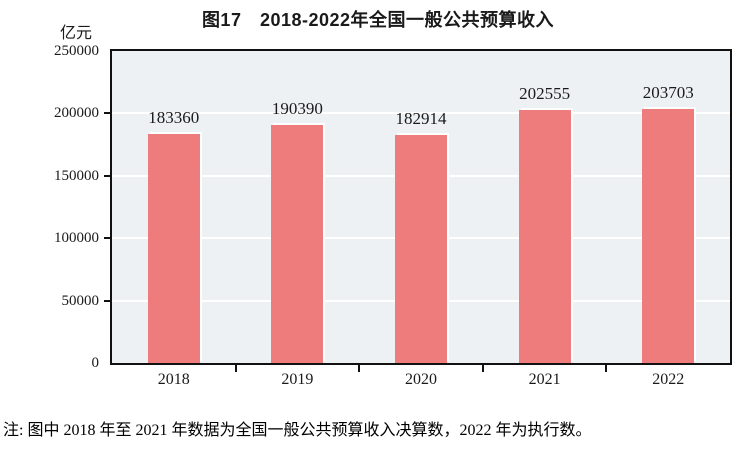 The height and width of the screenshot is (458, 756). I want to click on bar-value-label: 183360, so click(174, 118).